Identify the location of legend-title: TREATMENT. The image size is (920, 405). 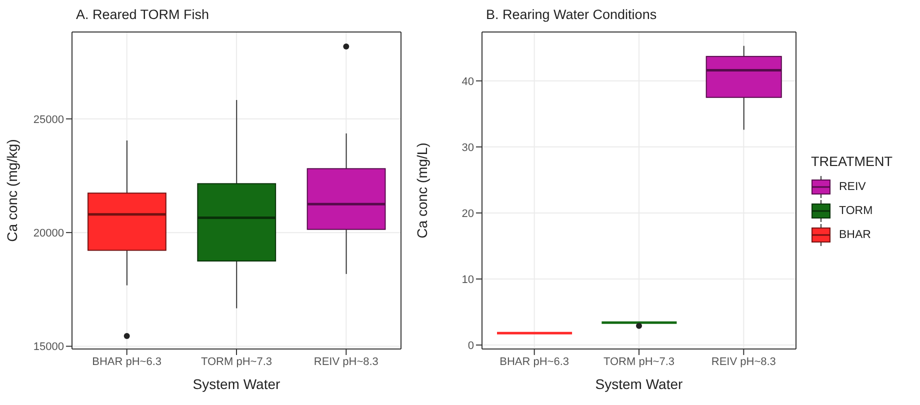
(851, 161).